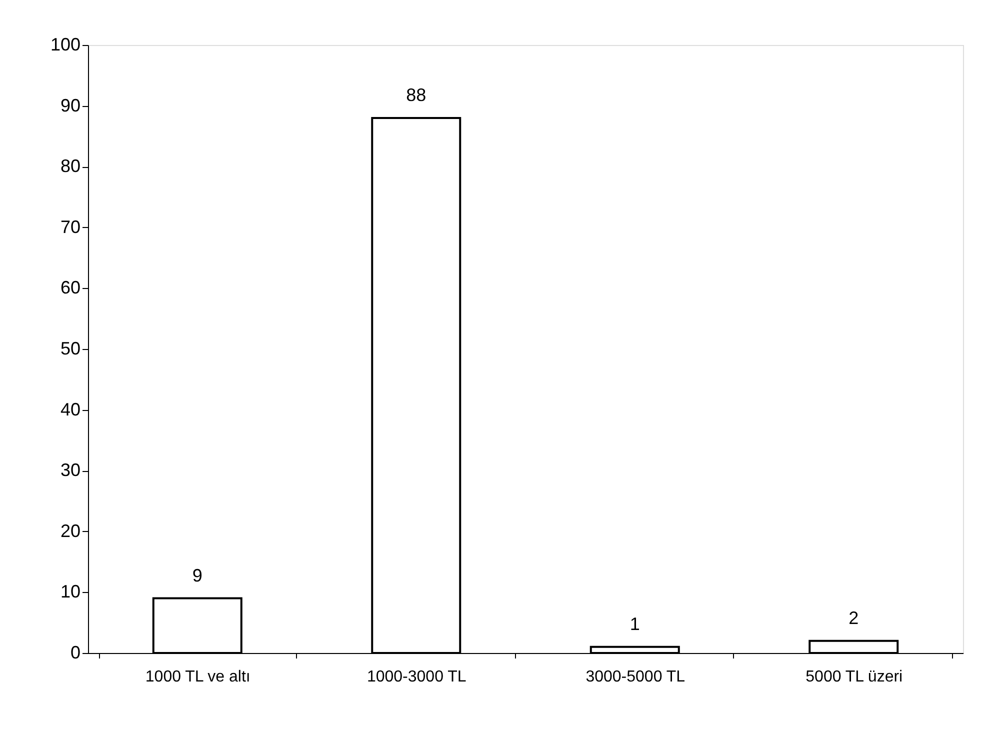  I want to click on y-tick-label: 90, so click(70, 105).